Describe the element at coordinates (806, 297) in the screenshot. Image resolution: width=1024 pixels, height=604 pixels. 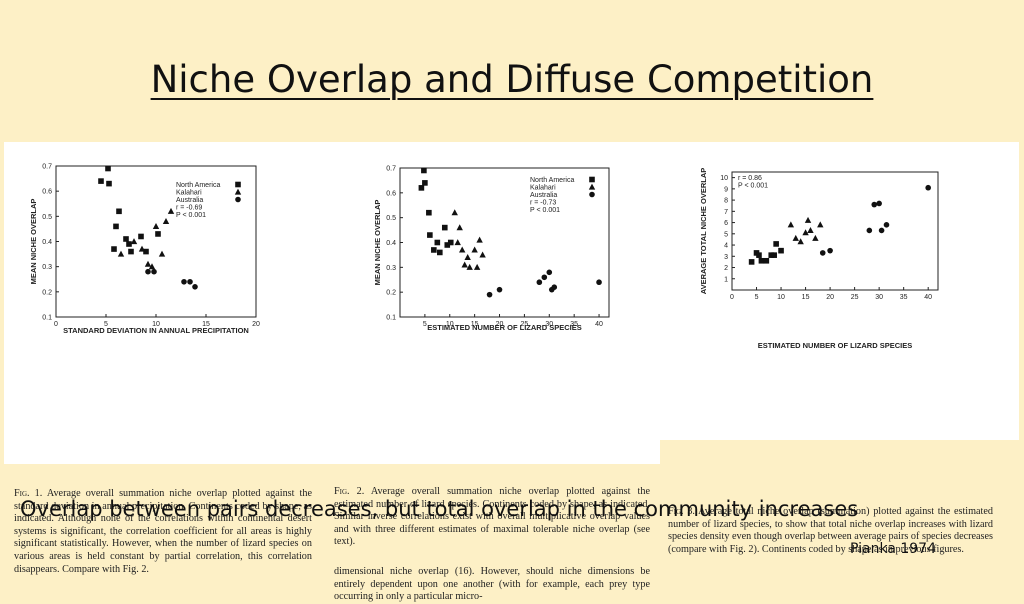
I see `fig3-x-tick-label: 15` at that location.